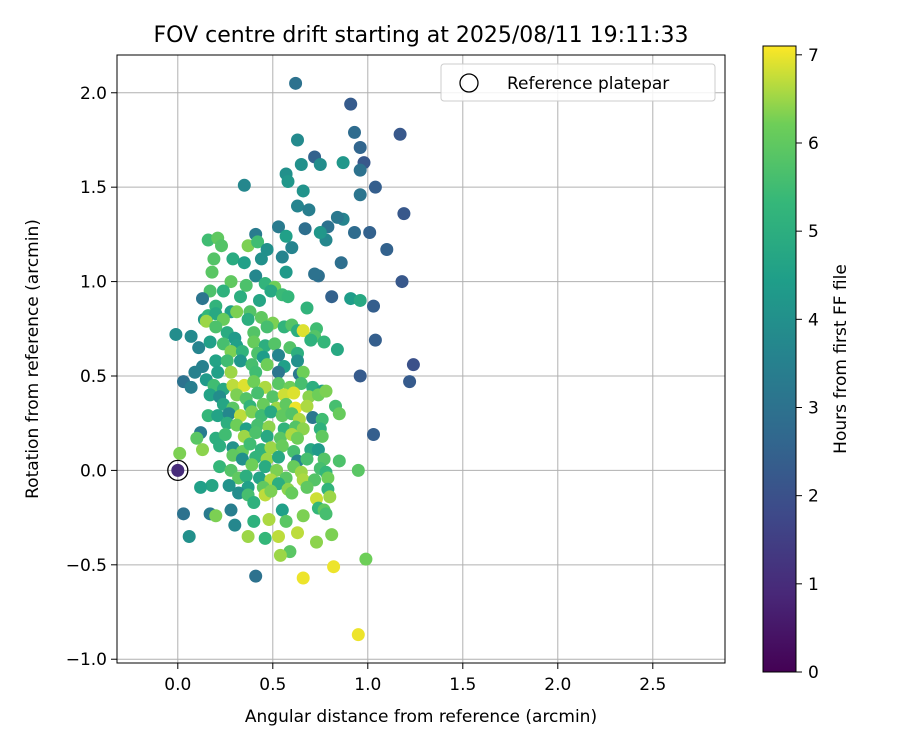  Describe the element at coordinates (652, 685) in the screenshot. I see `x-tick-label: 2.5` at that location.